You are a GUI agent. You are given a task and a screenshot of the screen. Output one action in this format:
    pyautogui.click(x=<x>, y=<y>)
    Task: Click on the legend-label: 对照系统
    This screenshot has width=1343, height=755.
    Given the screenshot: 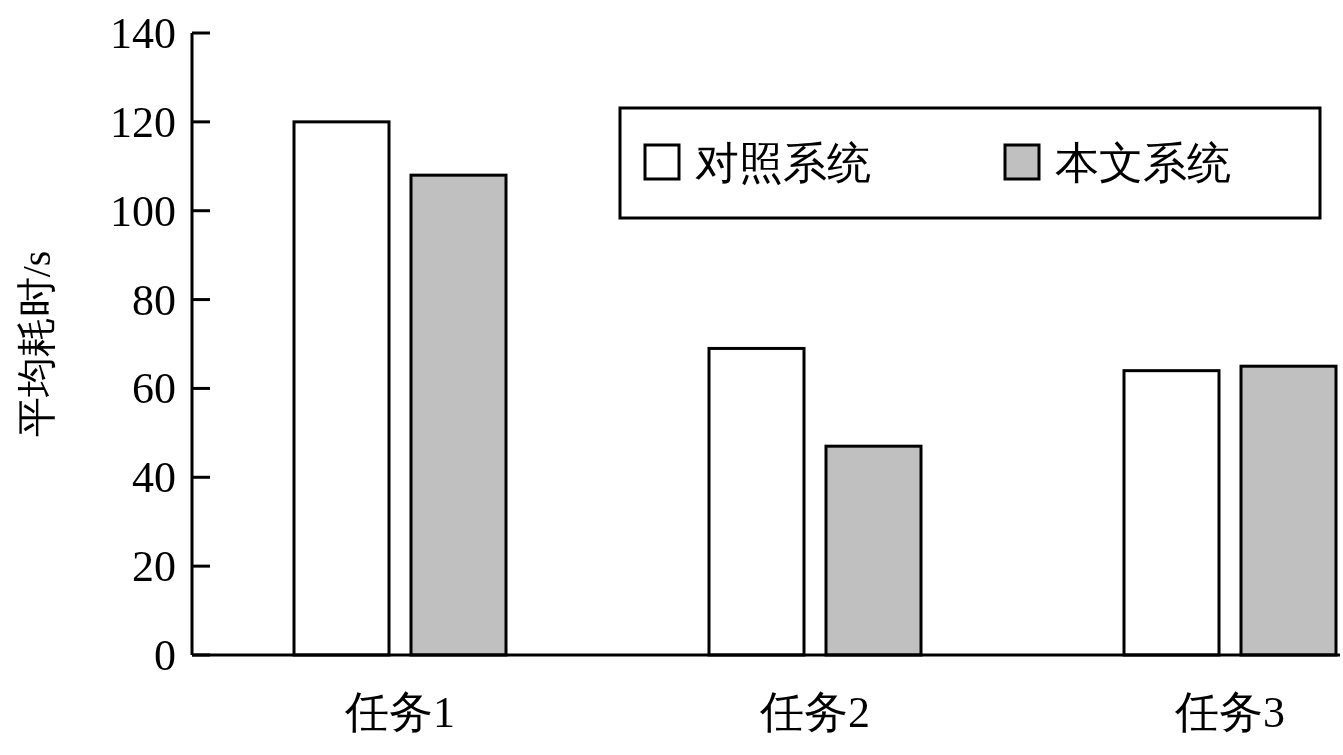 What is the action you would take?
    pyautogui.click(x=783, y=163)
    